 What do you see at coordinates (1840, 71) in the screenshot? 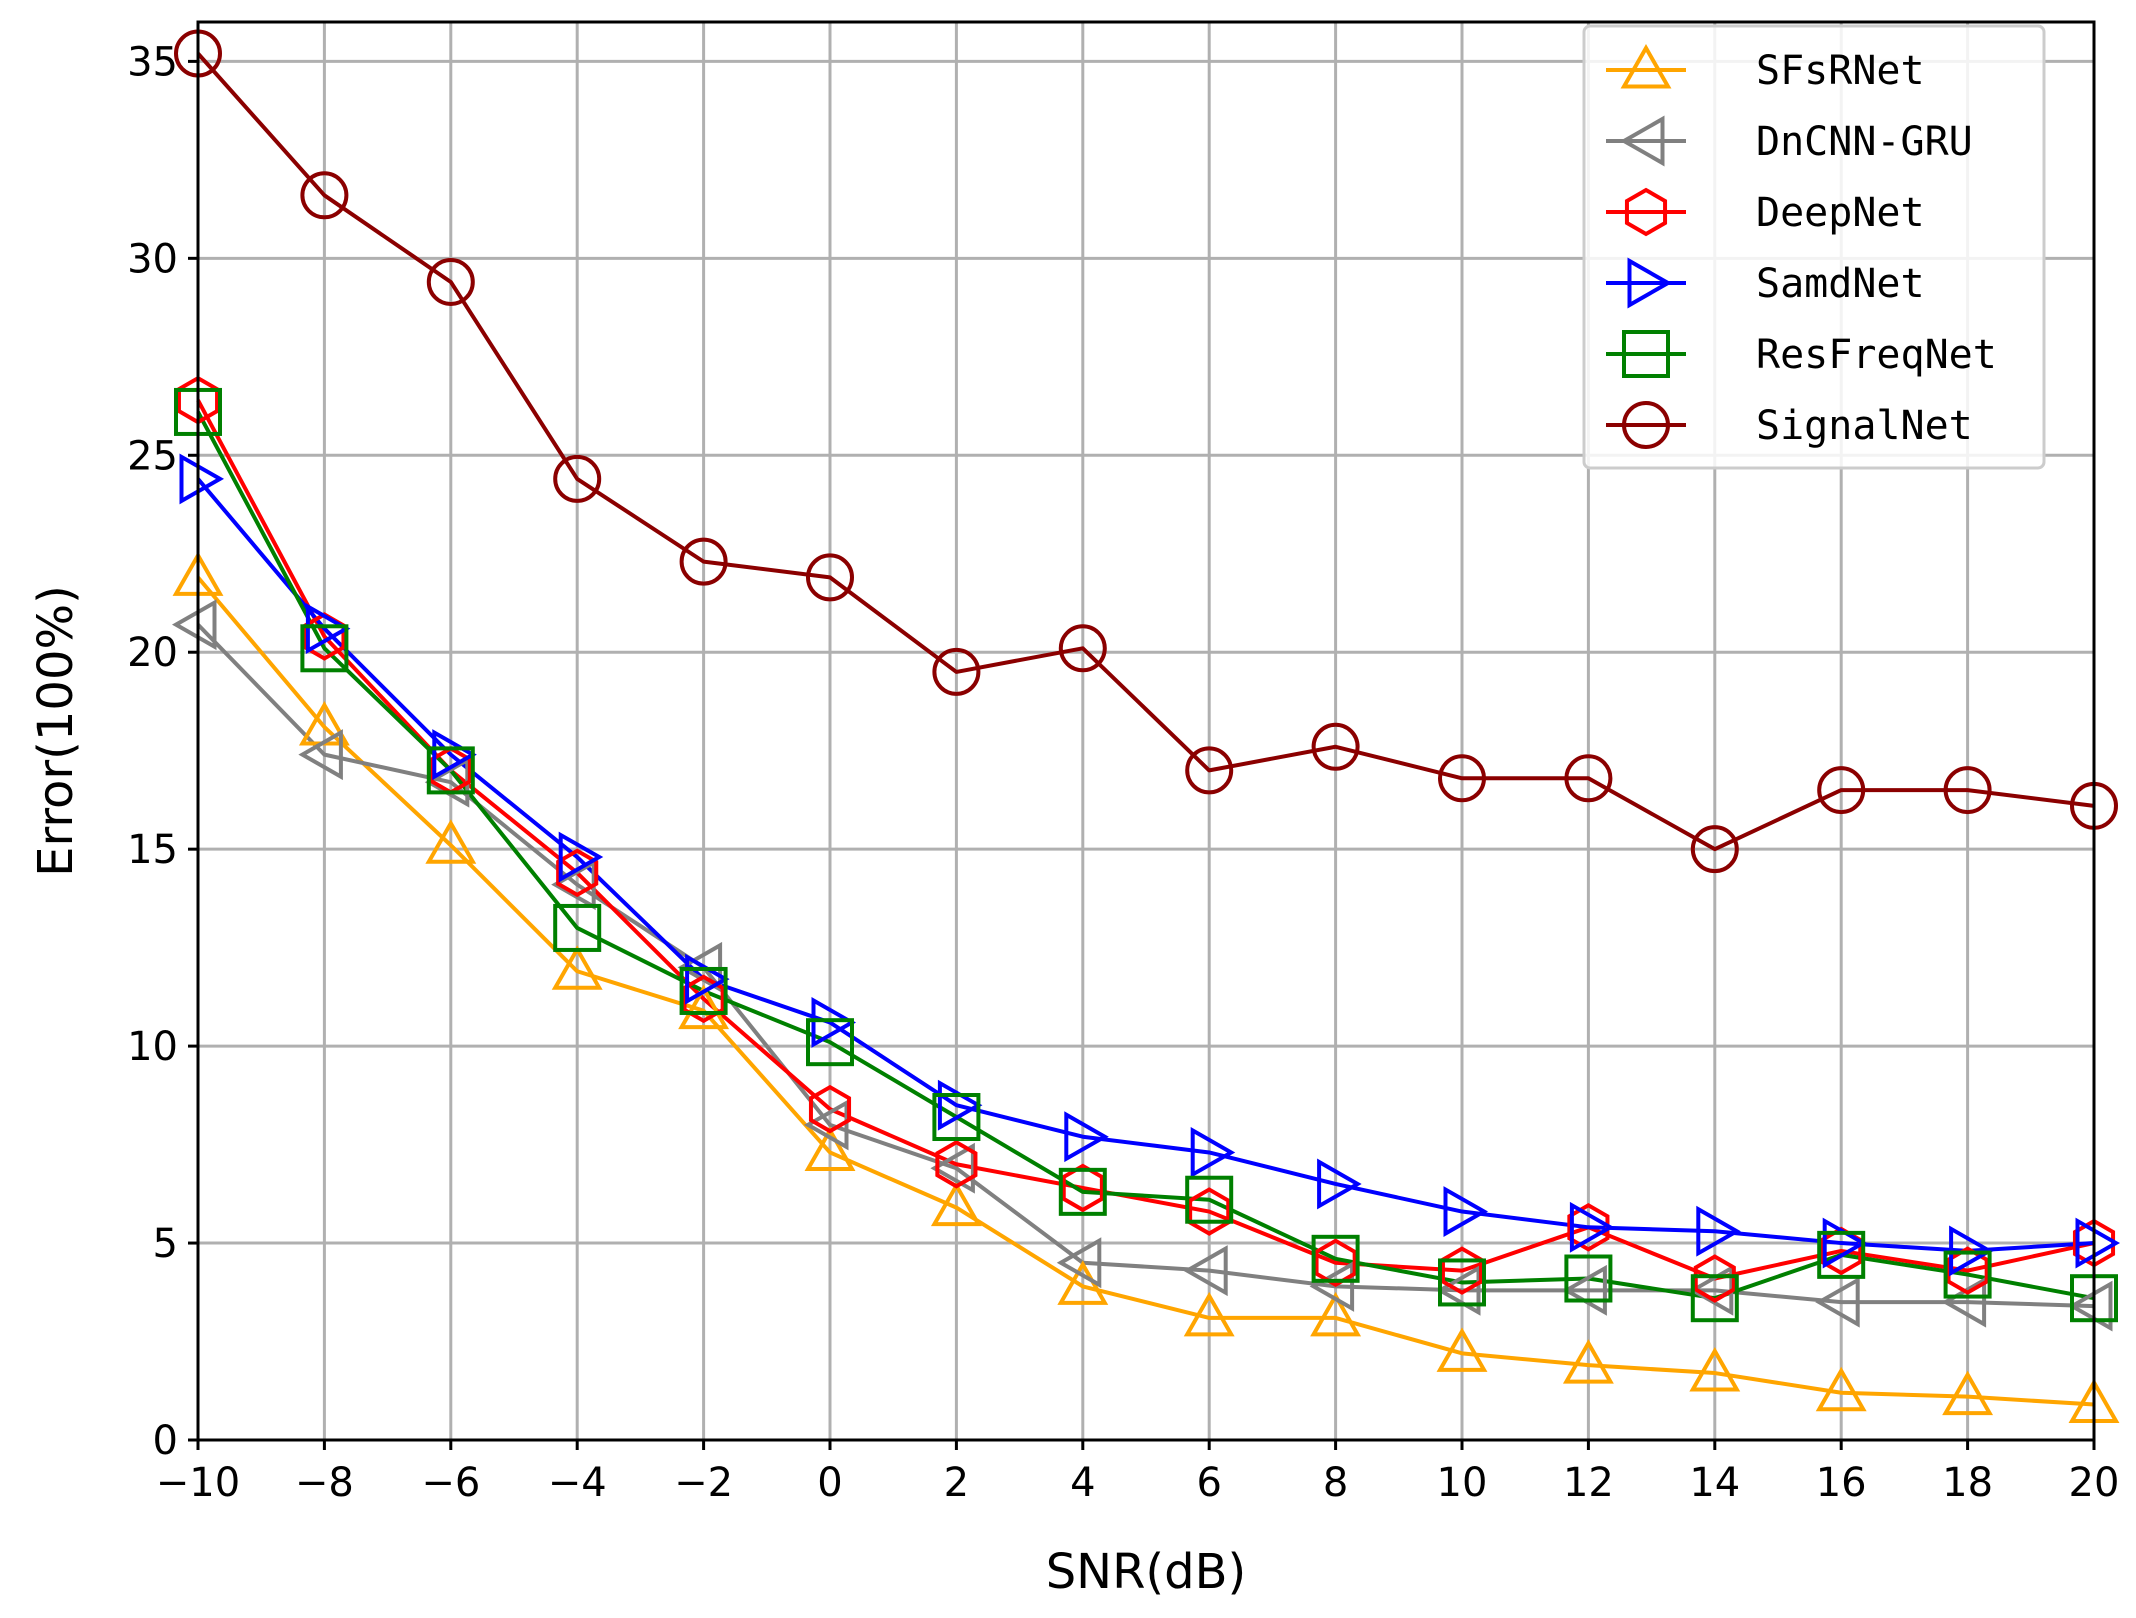
I see `legend-label: SFsRNet` at bounding box center [1840, 71].